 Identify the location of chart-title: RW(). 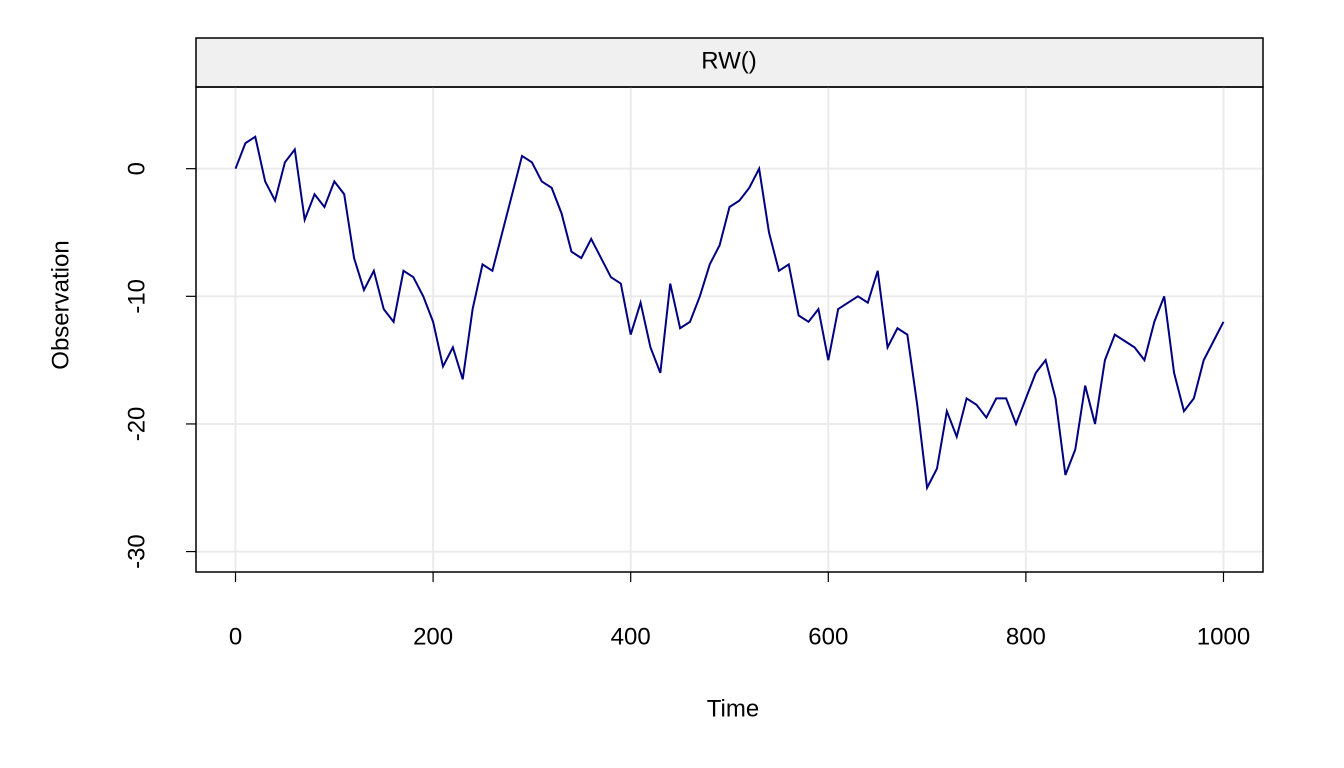
(729, 60).